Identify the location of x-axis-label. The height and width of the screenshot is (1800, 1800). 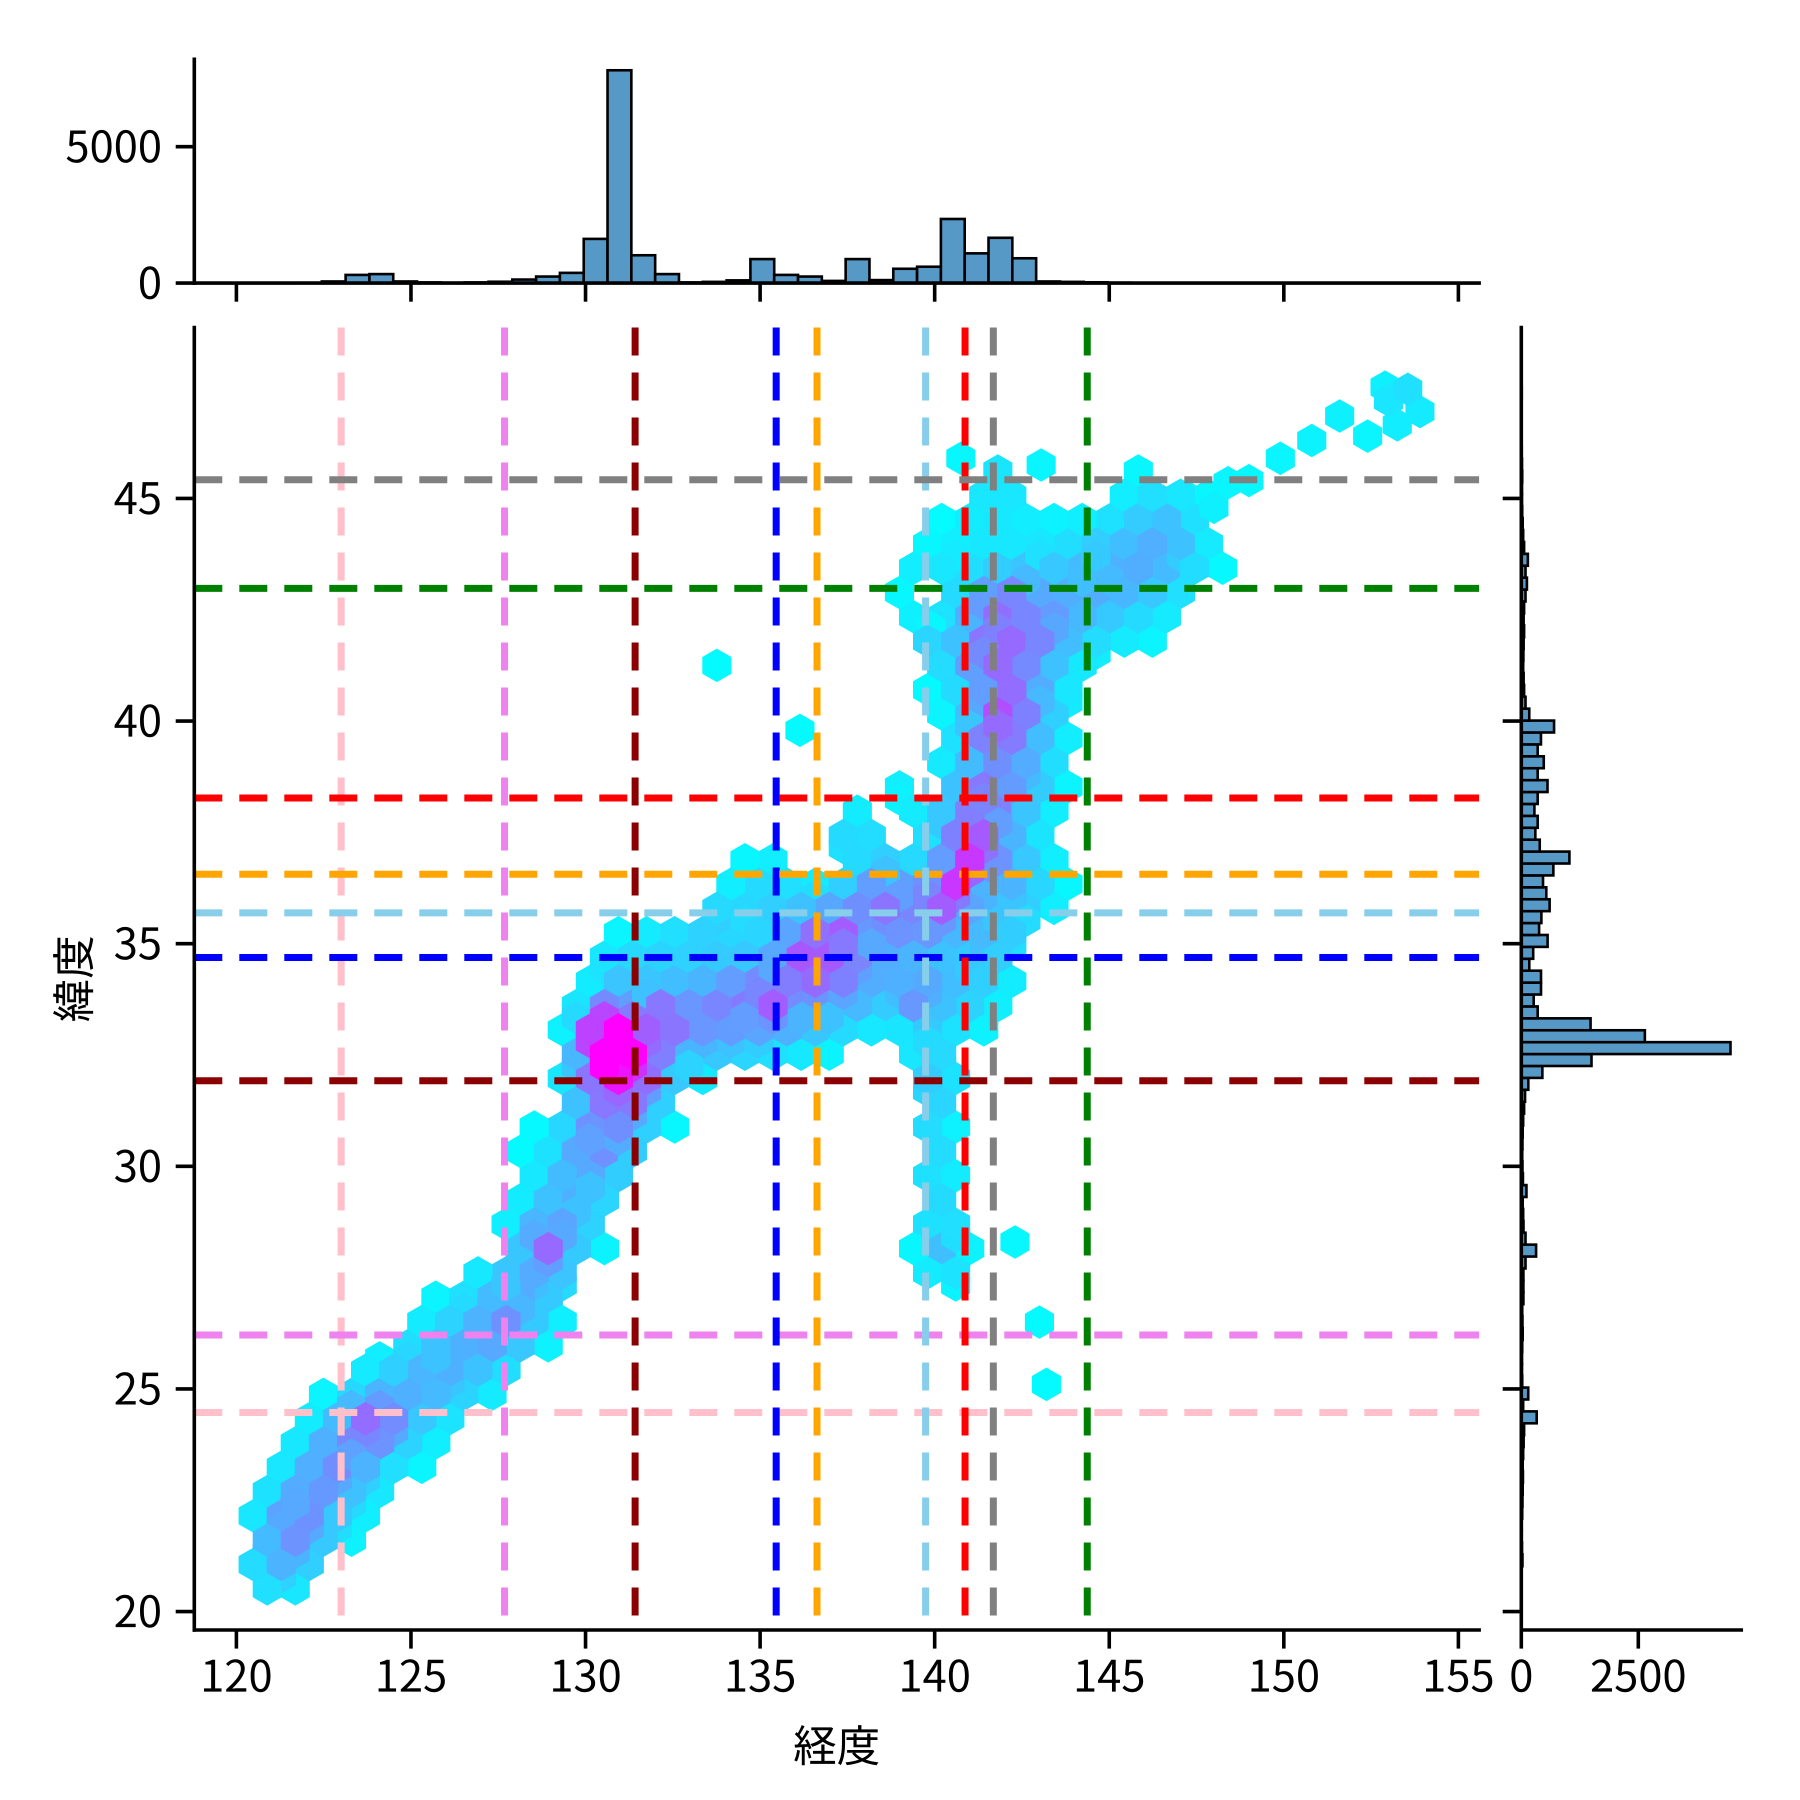
(836, 1745).